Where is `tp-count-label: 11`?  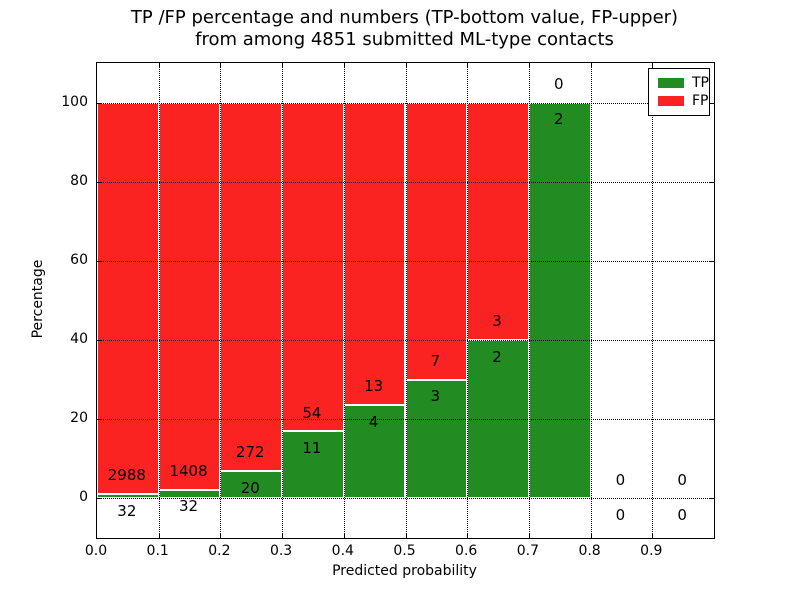 tp-count-label: 11 is located at coordinates (312, 448).